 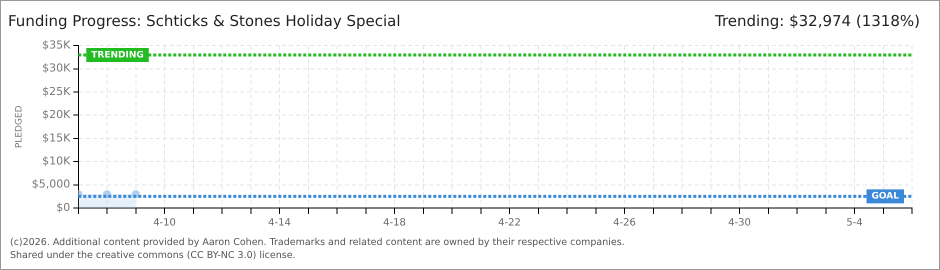 What do you see at coordinates (153, 255) in the screenshot?
I see `text: Shared under the creative commons (CC BY-NC 3.0) license.` at bounding box center [153, 255].